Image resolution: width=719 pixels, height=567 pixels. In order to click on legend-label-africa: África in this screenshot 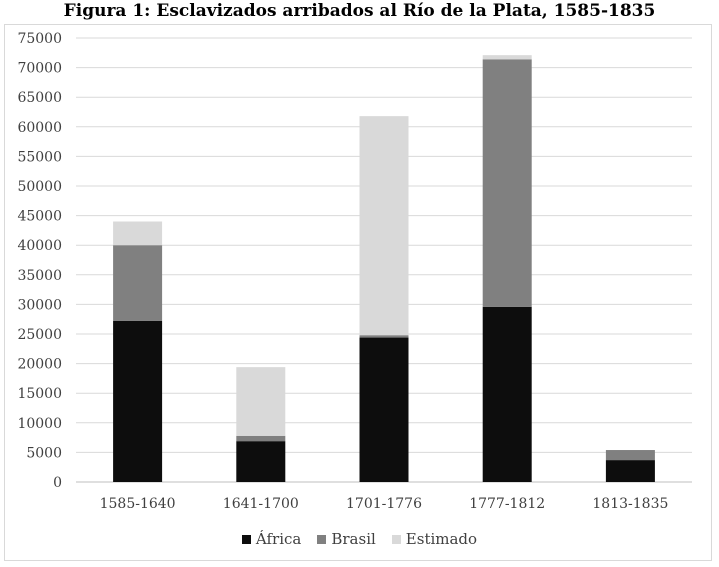, I will do `click(278, 539)`.